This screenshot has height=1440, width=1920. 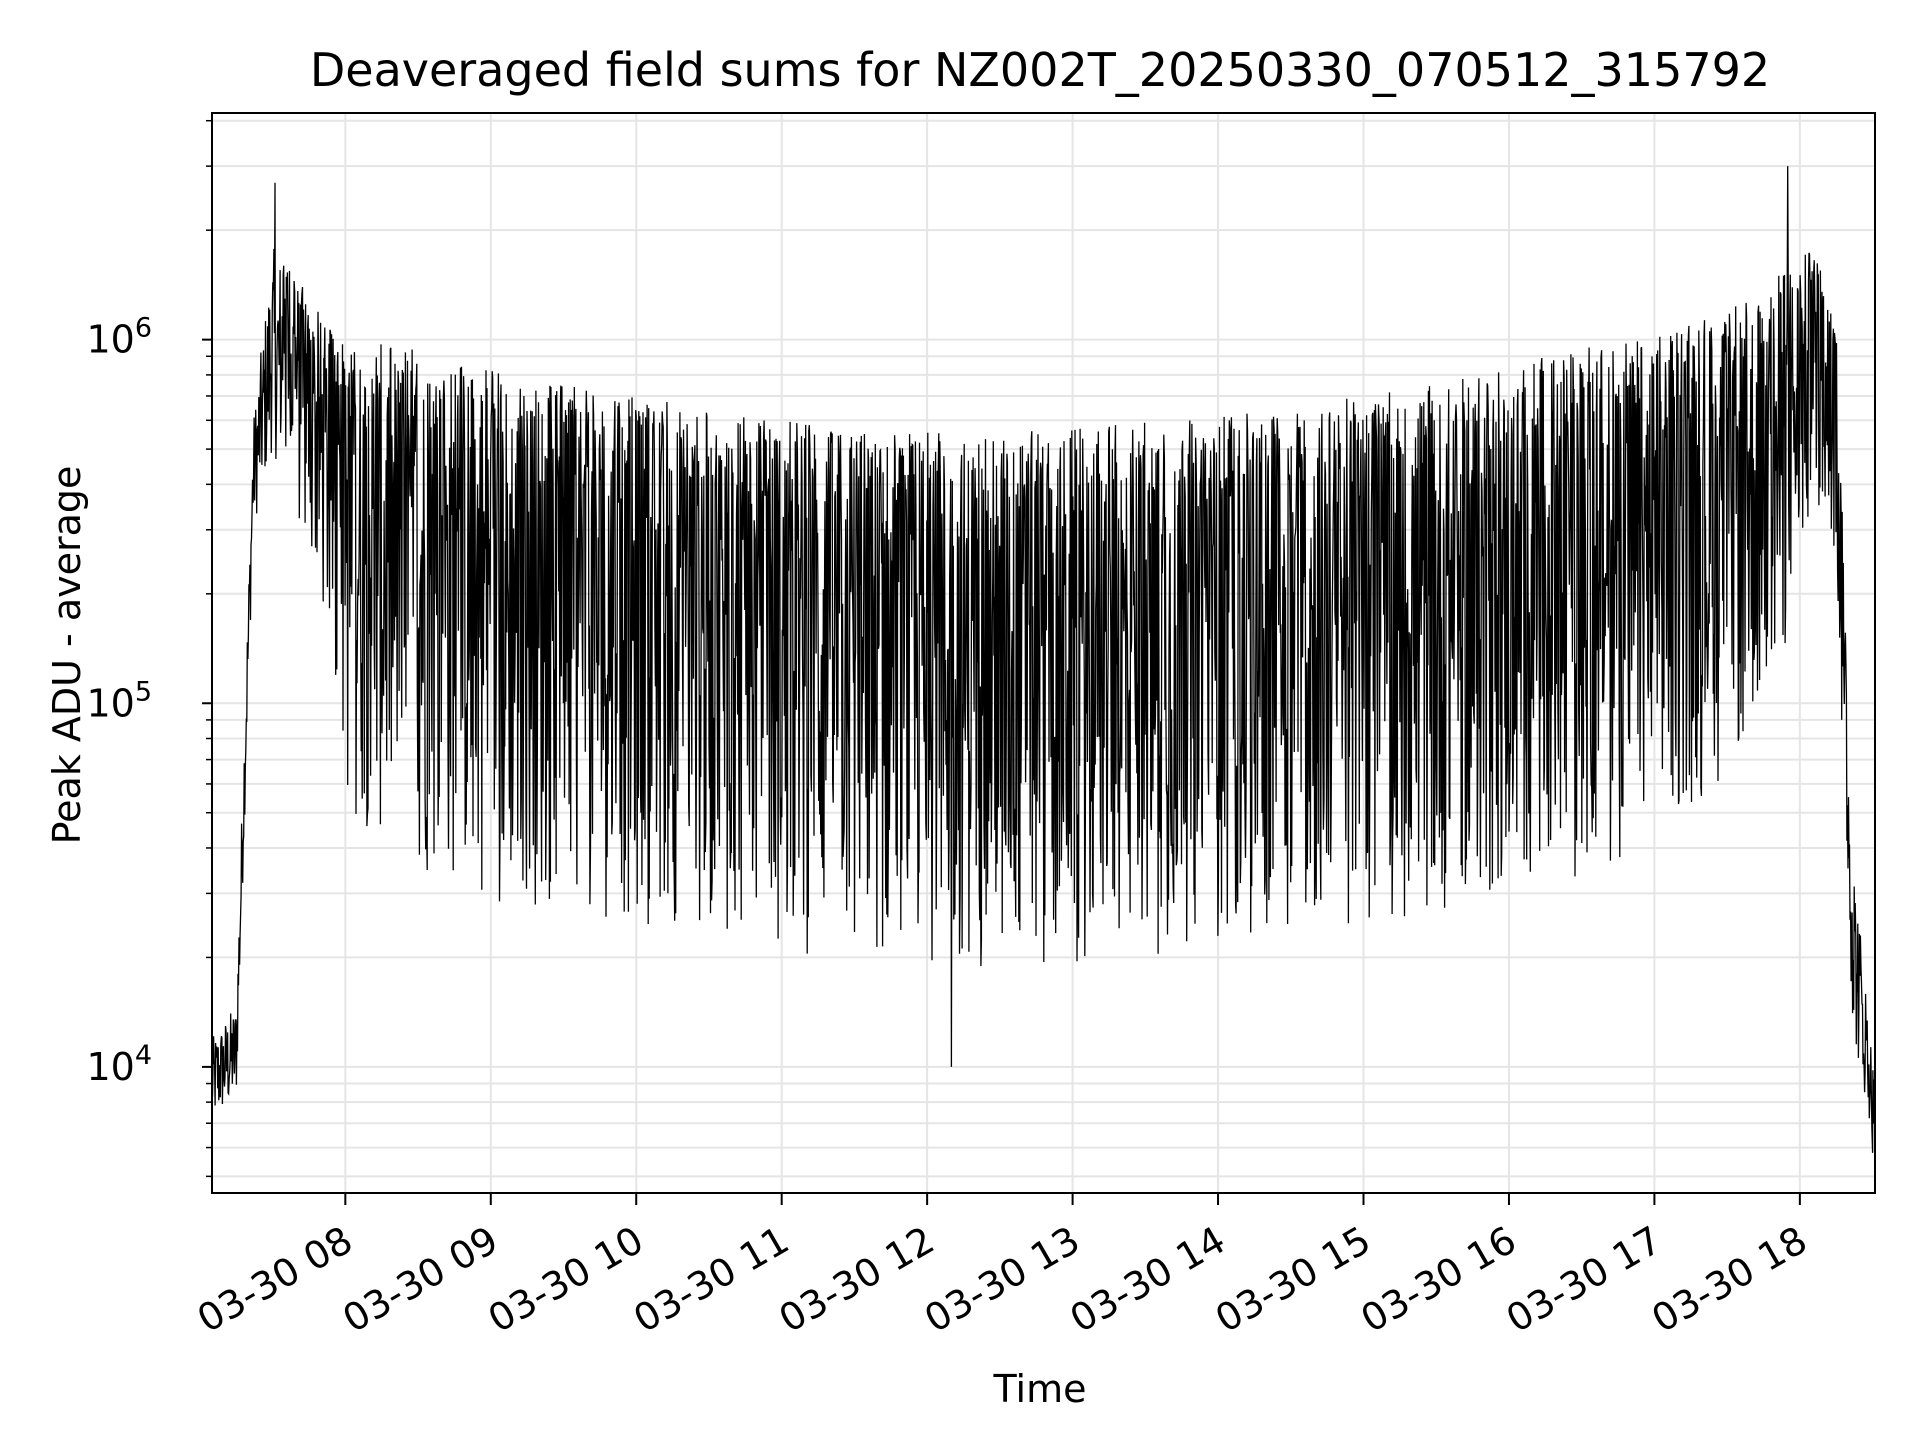 What do you see at coordinates (1293, 1280) in the screenshot?
I see `x-tick-label: 03-30 15` at bounding box center [1293, 1280].